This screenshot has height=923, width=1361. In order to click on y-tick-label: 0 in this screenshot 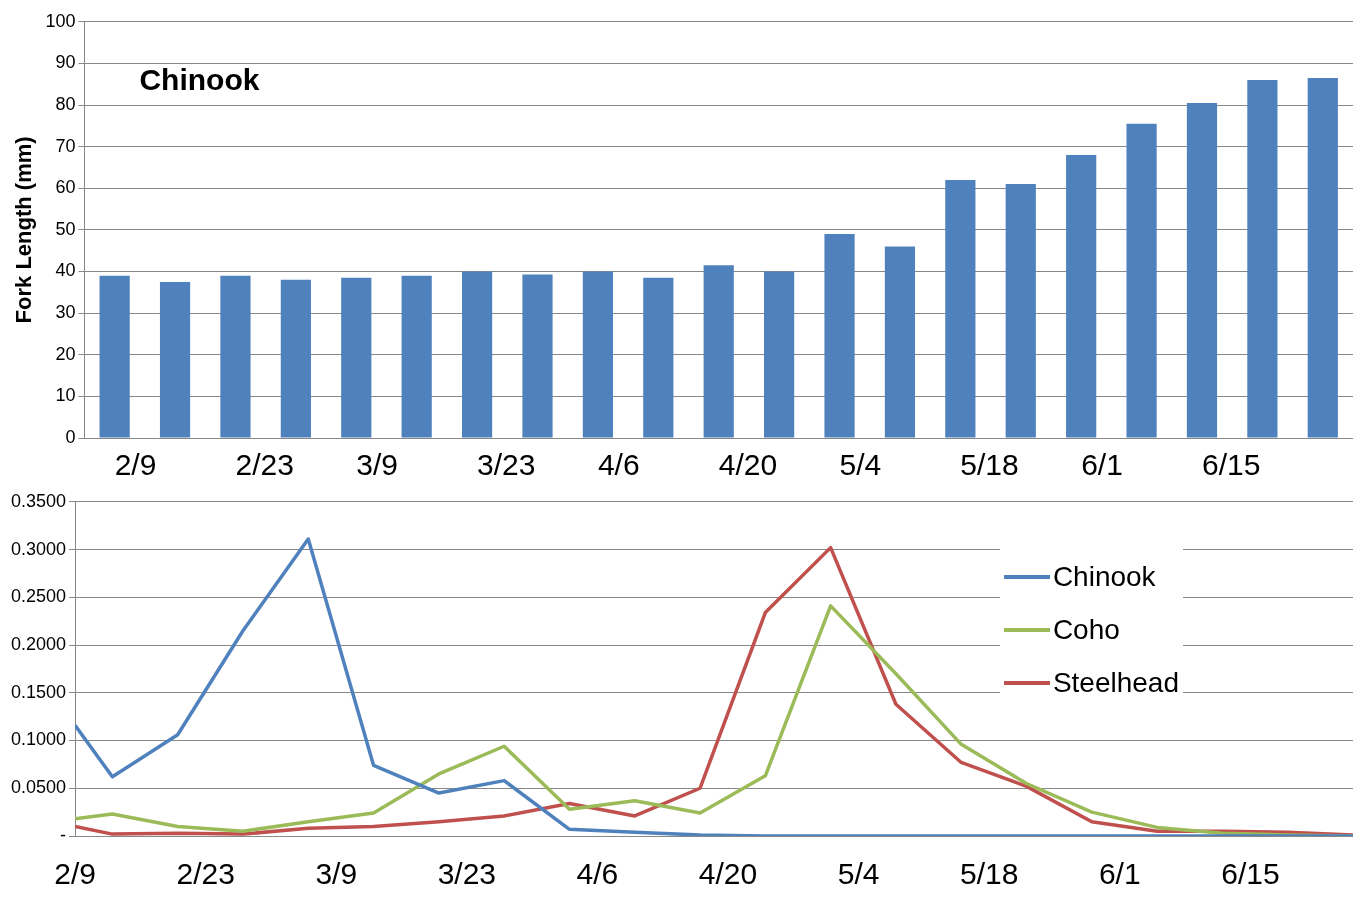, I will do `click(70, 436)`.